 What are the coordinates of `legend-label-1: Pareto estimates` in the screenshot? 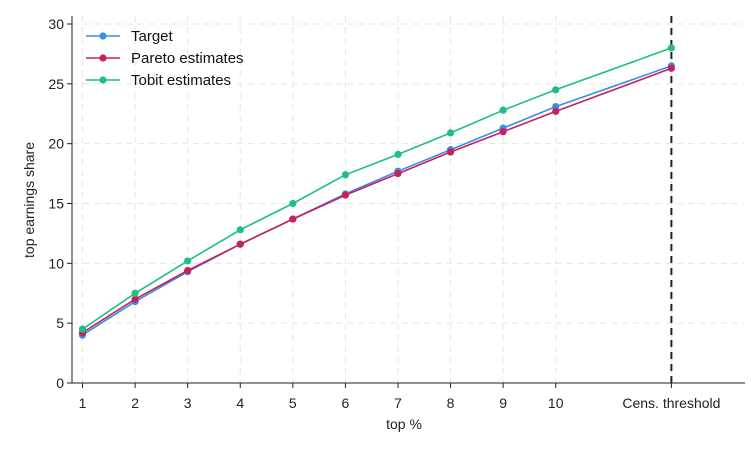 It's located at (187, 58).